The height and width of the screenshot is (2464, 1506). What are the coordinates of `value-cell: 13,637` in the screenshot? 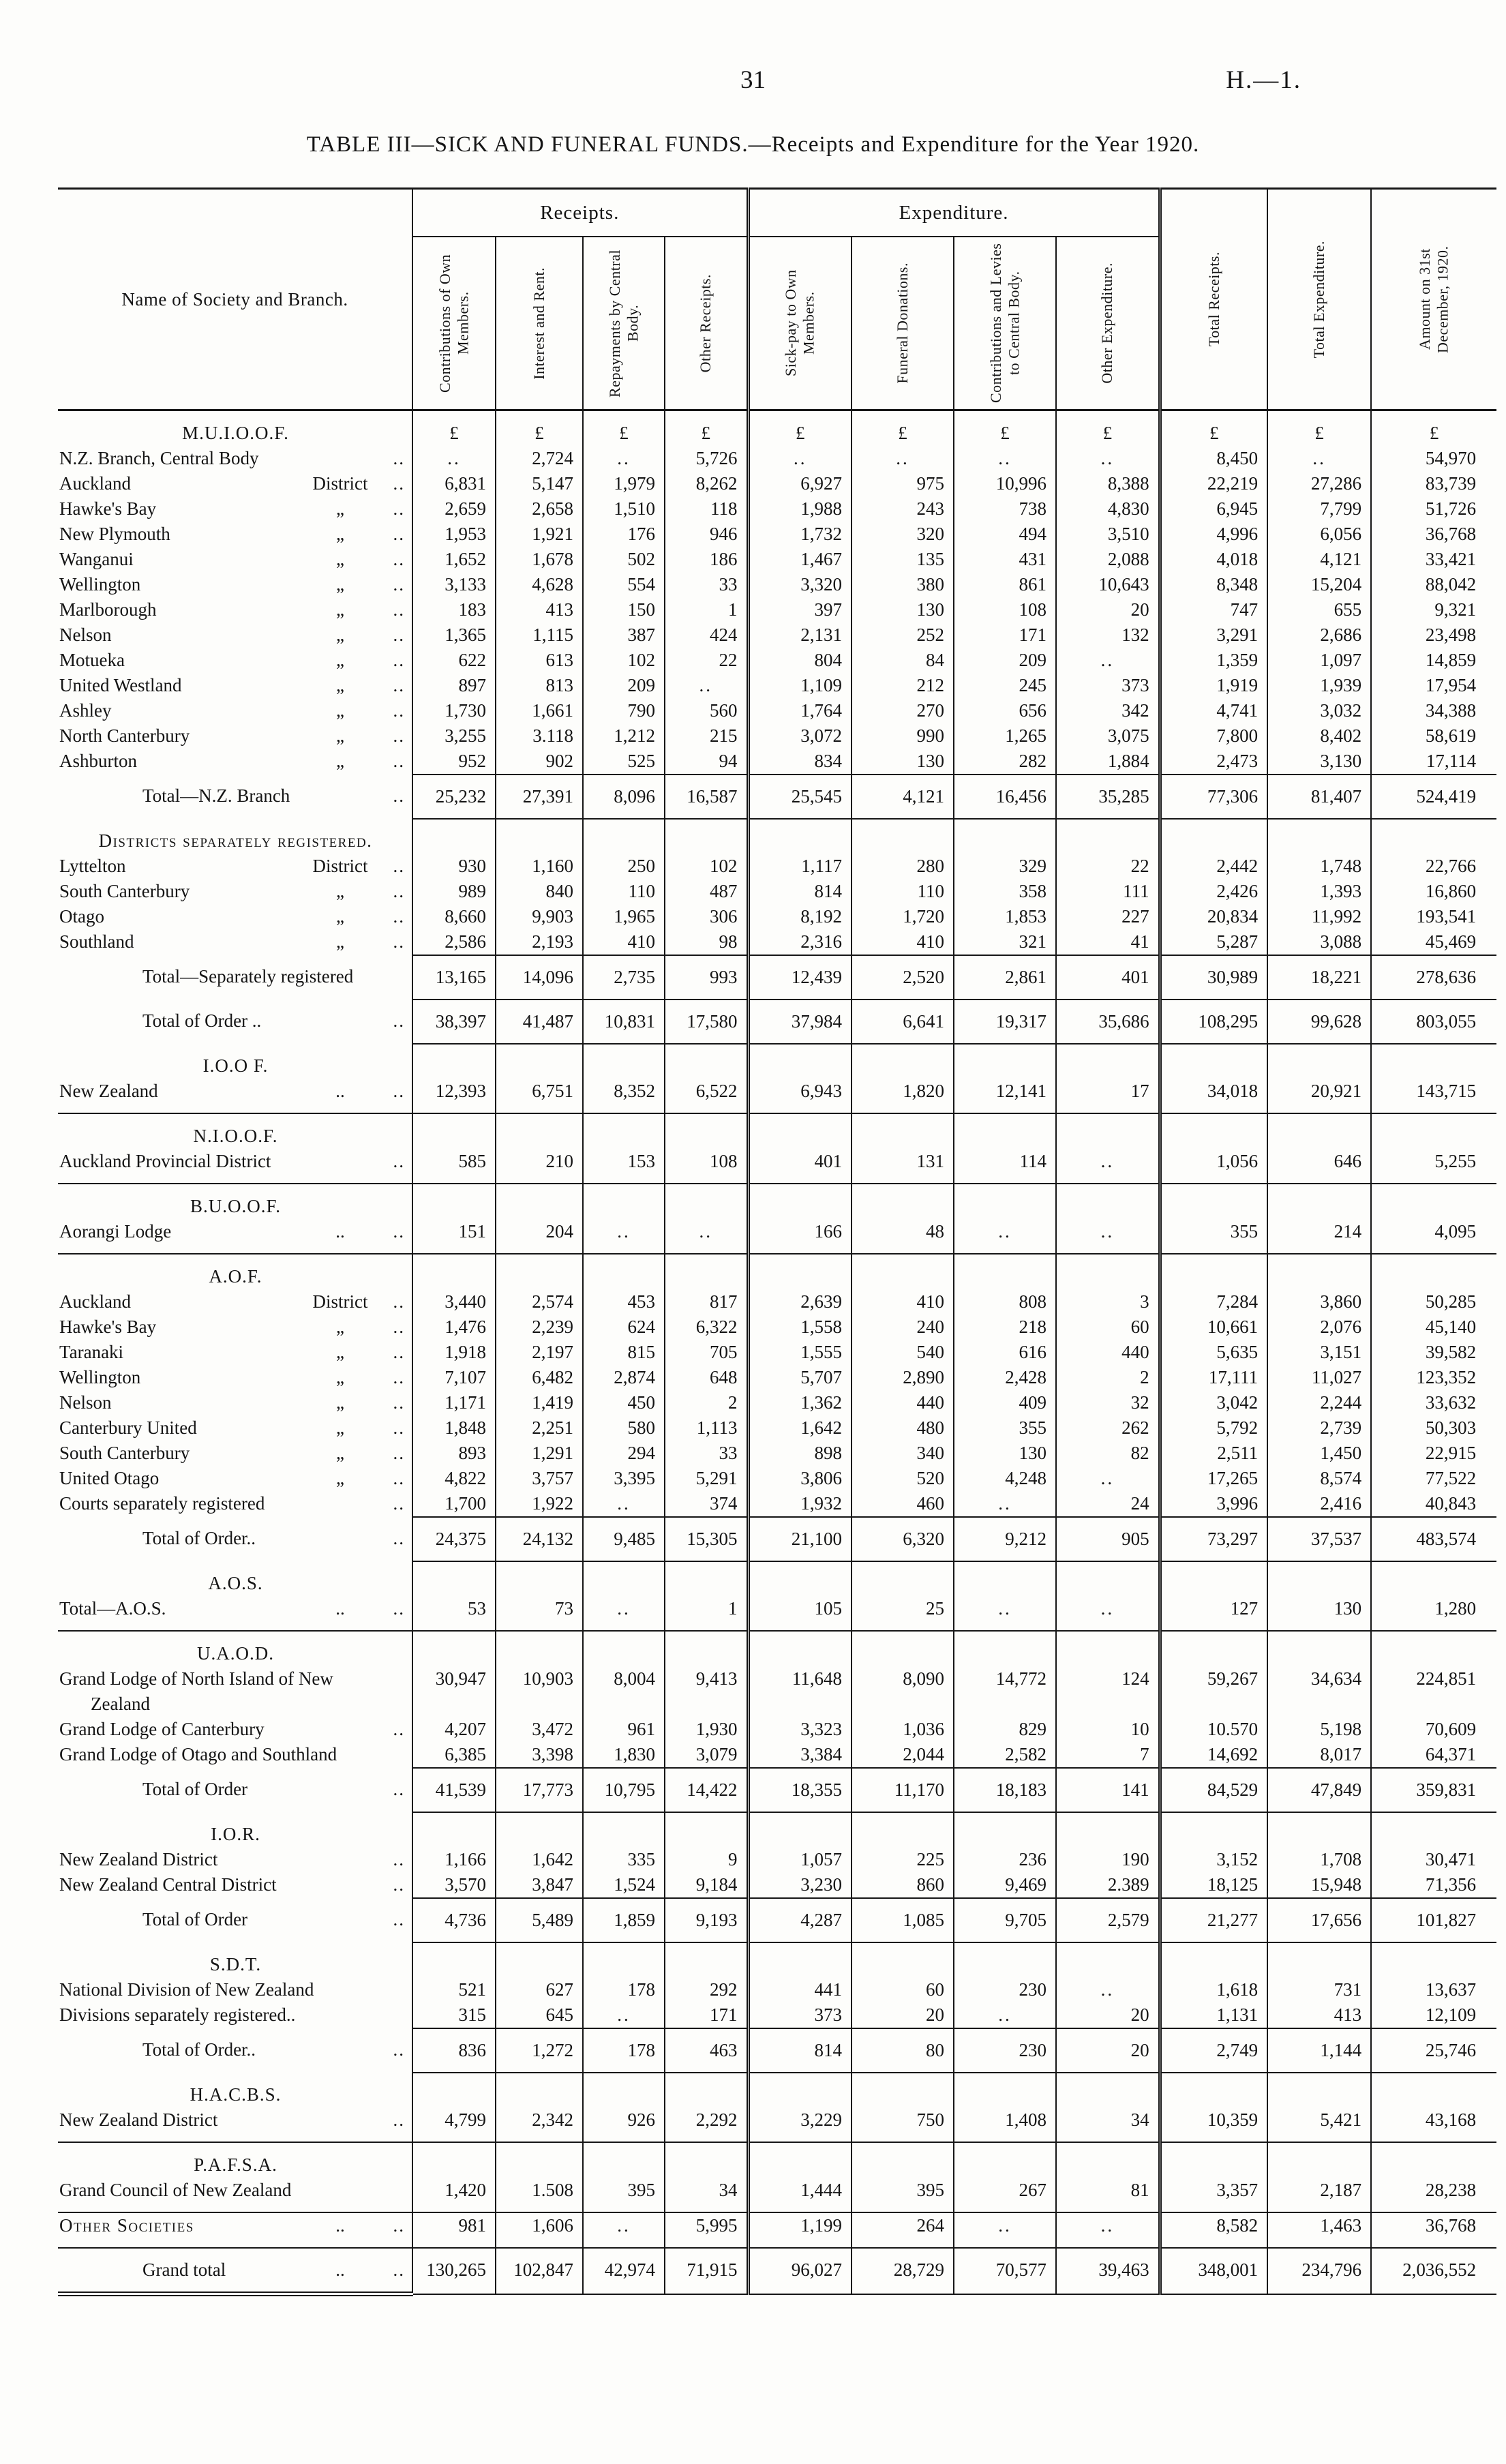 It's located at (1433, 1989).